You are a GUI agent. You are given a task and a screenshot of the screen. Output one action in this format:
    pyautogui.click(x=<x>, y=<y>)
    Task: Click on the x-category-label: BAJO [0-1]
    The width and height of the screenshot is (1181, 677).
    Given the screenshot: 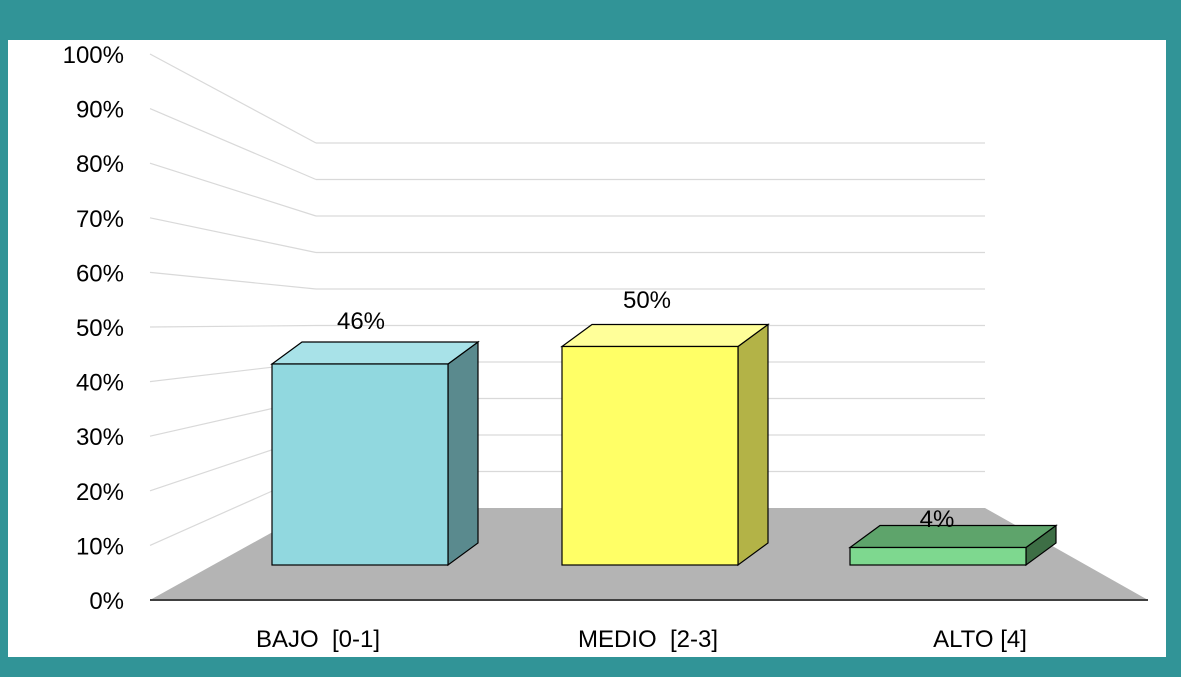 What is the action you would take?
    pyautogui.click(x=318, y=639)
    